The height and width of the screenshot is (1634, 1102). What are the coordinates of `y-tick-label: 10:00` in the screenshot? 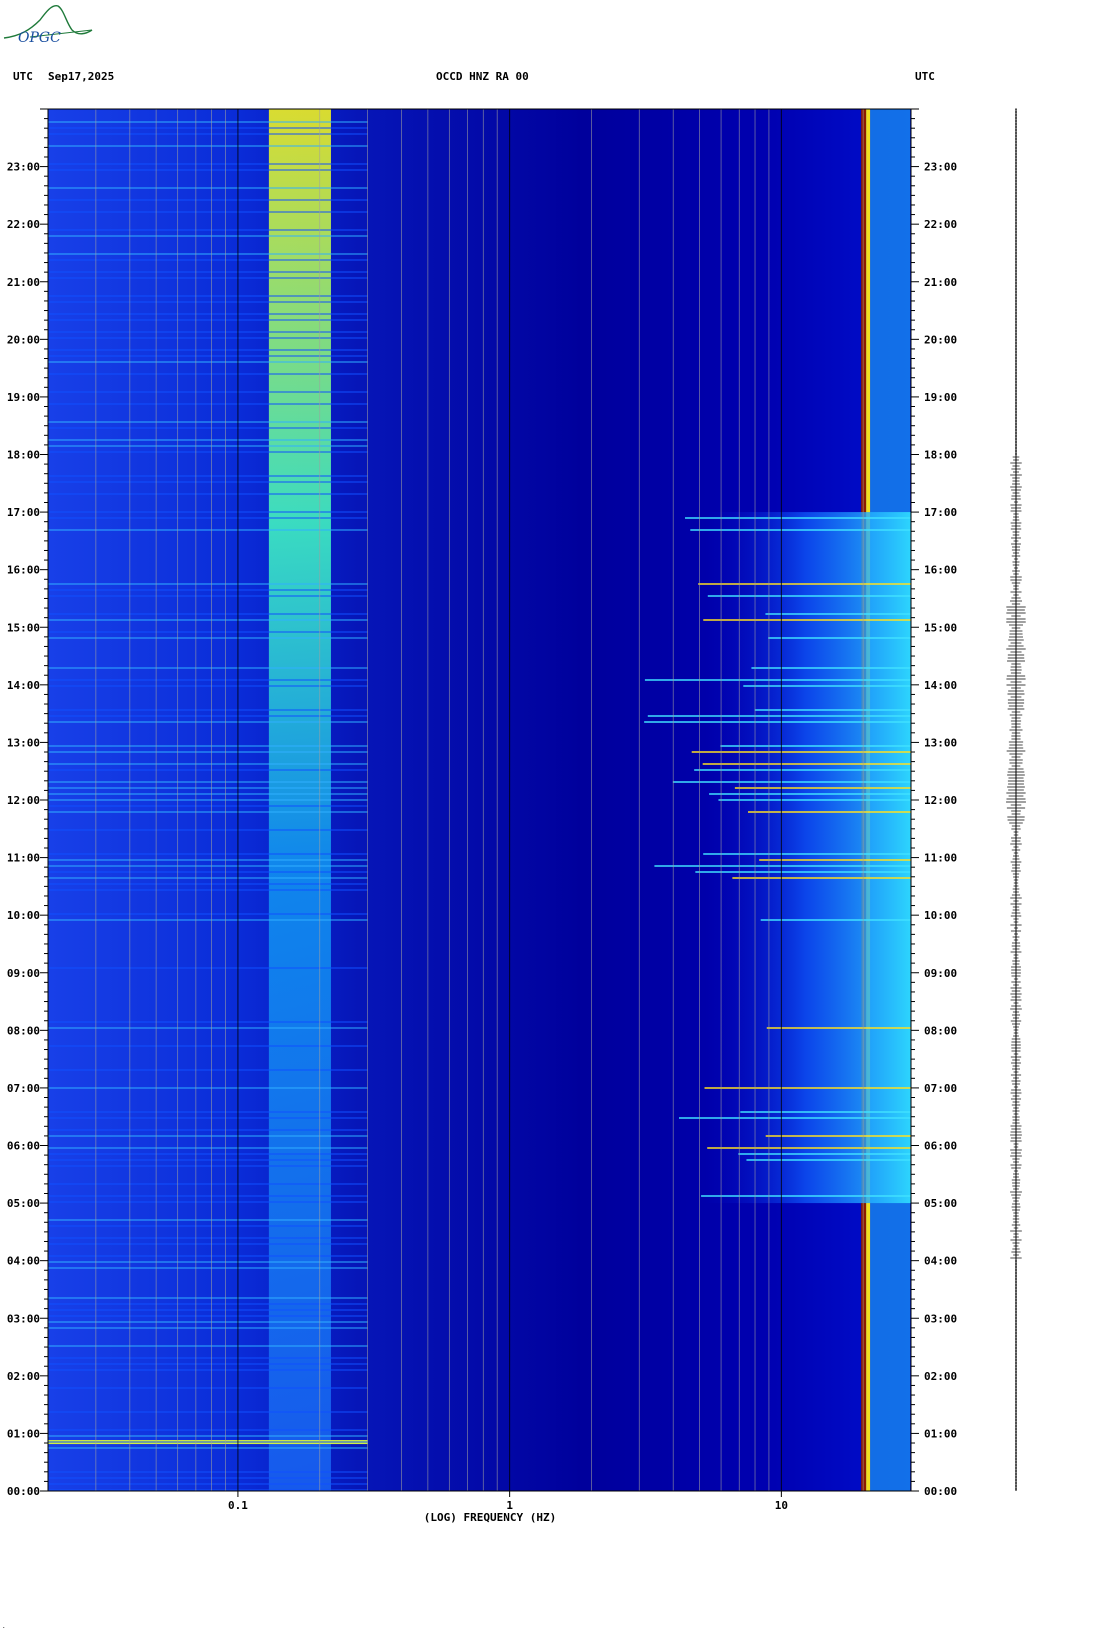 It's located at (23, 915).